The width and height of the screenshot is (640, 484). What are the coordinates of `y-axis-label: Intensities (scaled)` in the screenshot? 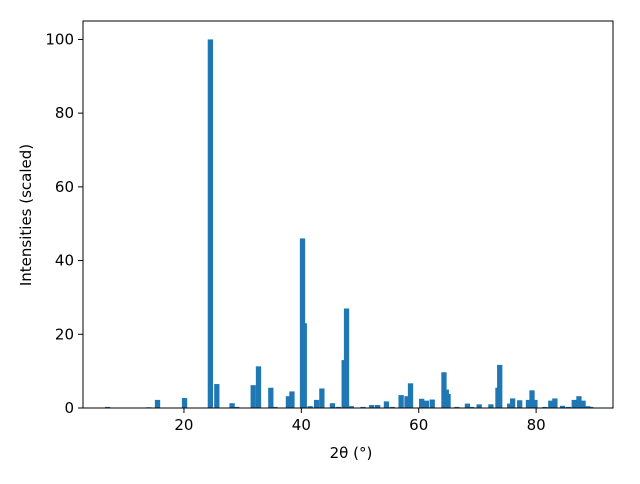 It's located at (26, 215).